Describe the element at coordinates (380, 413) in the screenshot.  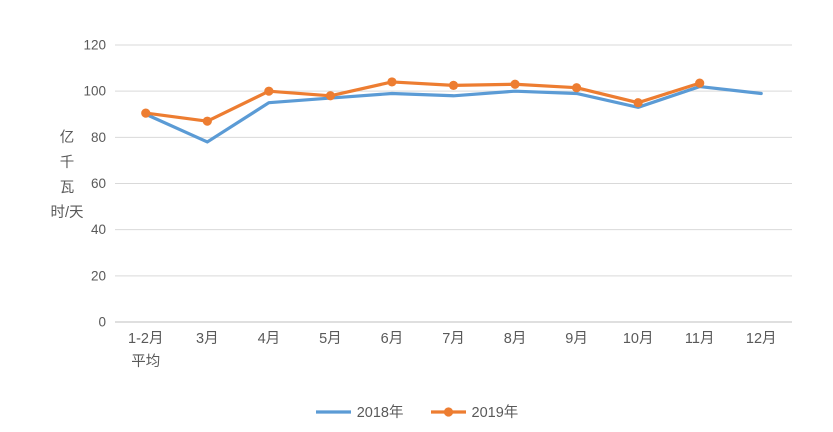
I see `legend-label-2018: 2018年` at that location.